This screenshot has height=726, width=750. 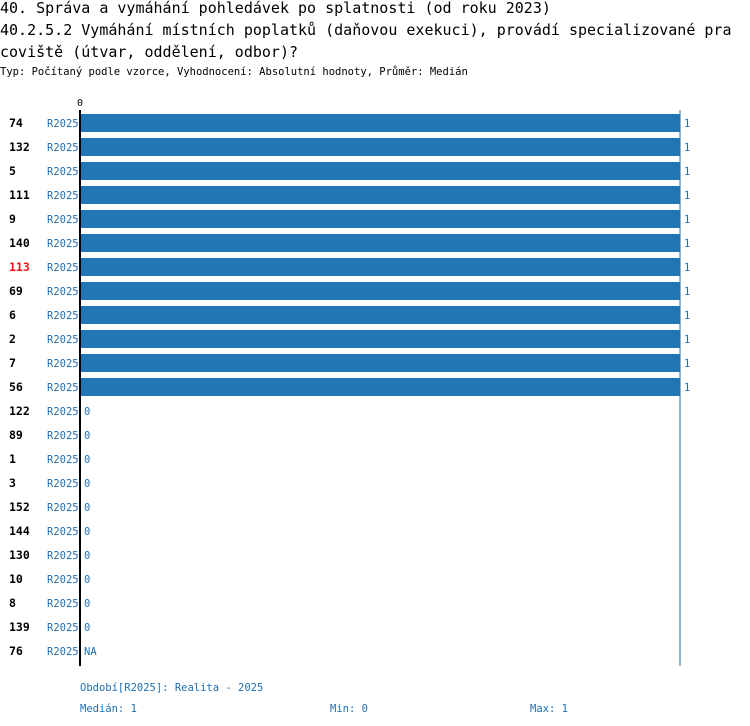 I want to click on category-label: 113, so click(x=19, y=267).